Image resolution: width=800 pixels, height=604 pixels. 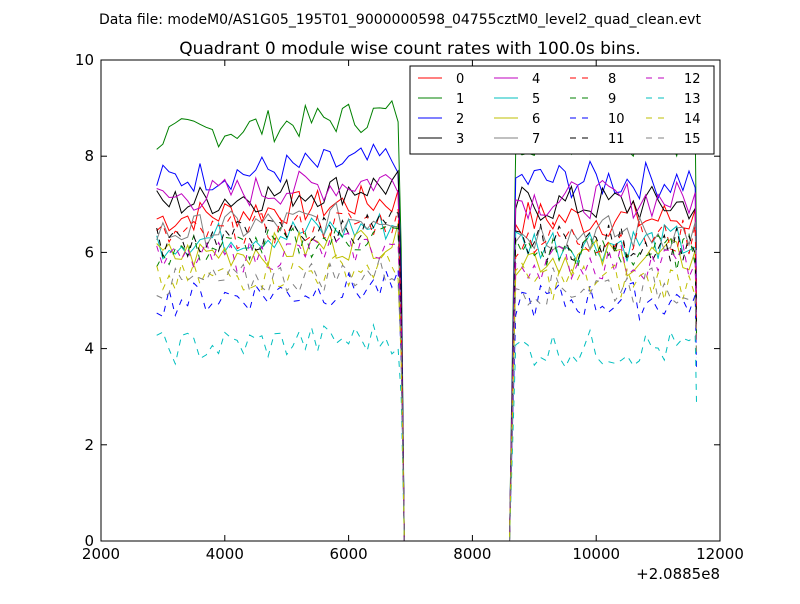 I want to click on legend-label-5: 5, so click(x=536, y=99).